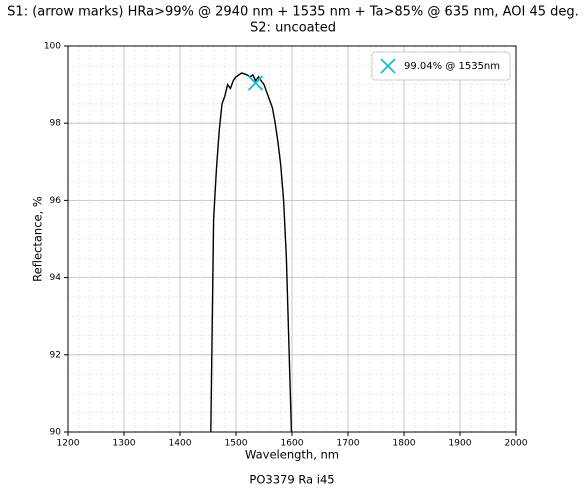 This screenshot has width=587, height=488. What do you see at coordinates (56, 124) in the screenshot?
I see `y-tick-label: 98` at bounding box center [56, 124].